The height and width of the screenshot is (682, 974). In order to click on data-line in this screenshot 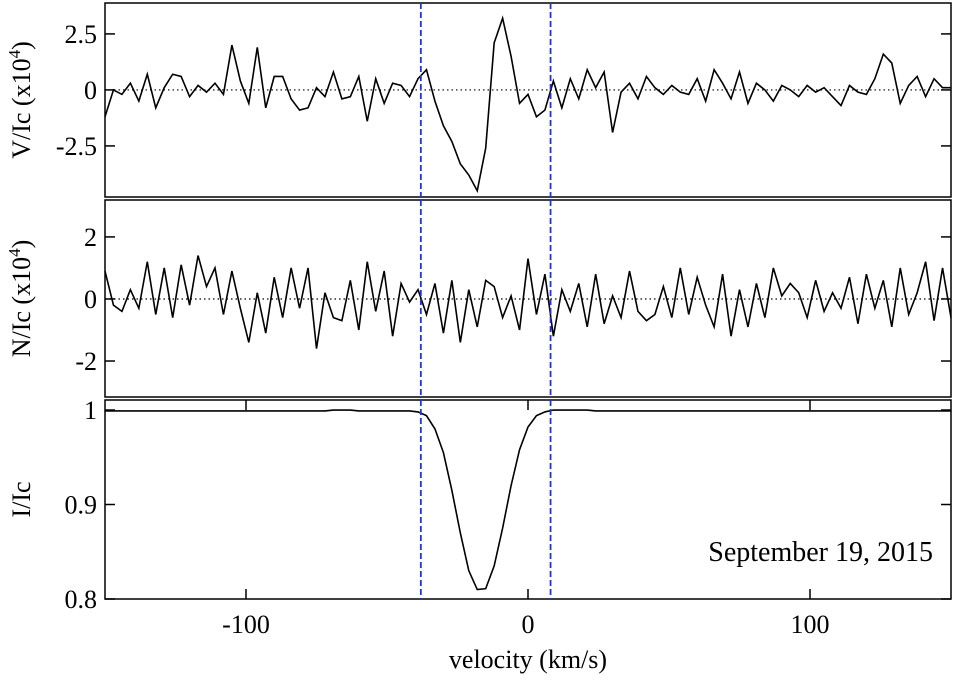, I will do `click(528, 302)`.